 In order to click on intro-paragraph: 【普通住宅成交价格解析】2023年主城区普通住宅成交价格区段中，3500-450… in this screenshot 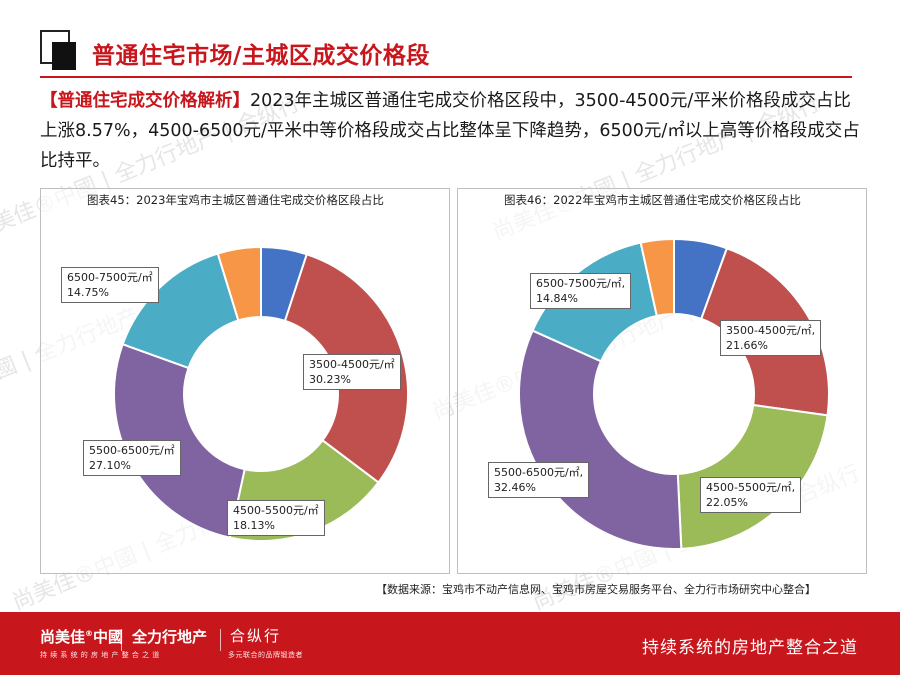, I will do `click(452, 131)`.